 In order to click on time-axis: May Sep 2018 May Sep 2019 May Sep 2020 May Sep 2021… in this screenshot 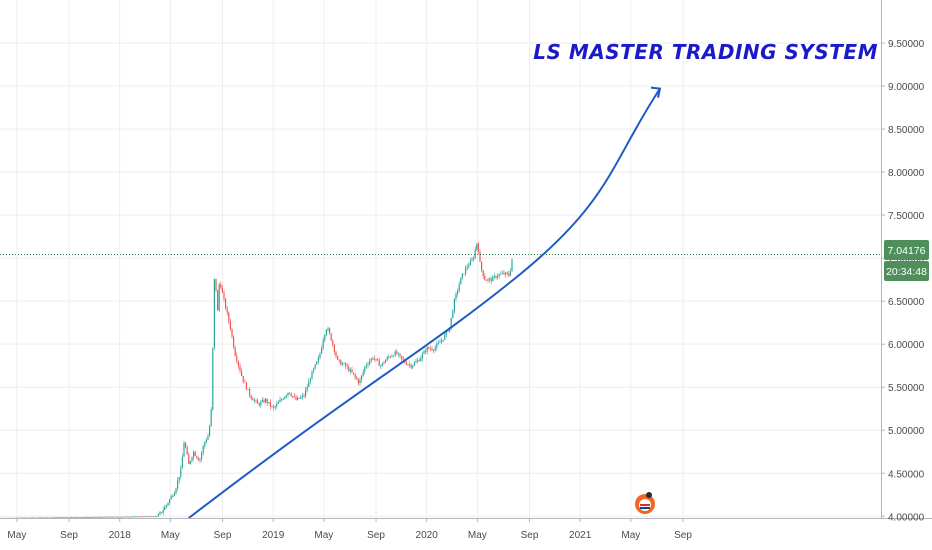, I will do `click(349, 529)`.